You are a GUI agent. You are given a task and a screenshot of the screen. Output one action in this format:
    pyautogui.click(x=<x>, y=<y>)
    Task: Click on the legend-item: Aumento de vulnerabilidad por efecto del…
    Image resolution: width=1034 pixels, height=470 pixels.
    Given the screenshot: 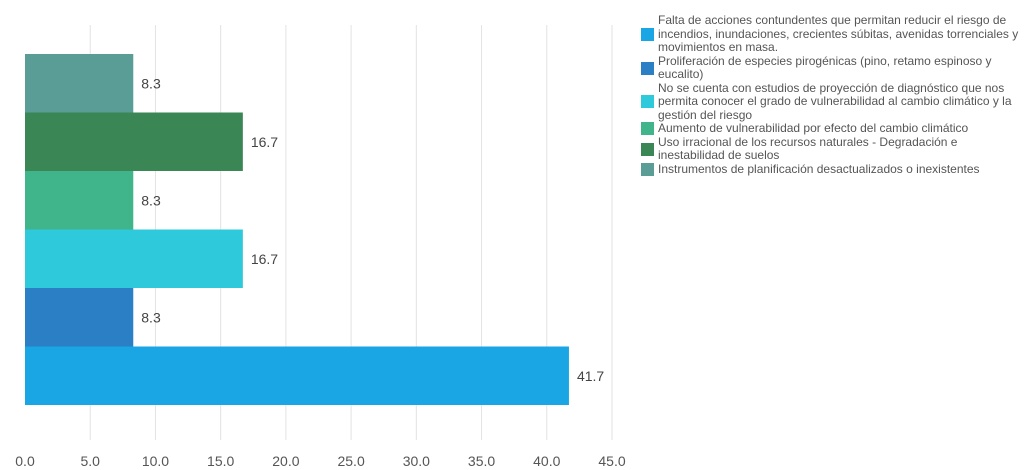 What is the action you would take?
    pyautogui.click(x=833, y=128)
    